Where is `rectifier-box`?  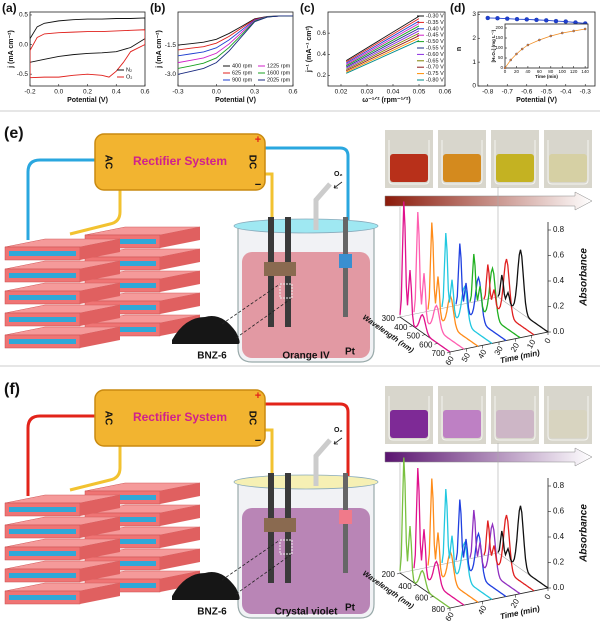
rectifier-box is located at coordinates (180, 162).